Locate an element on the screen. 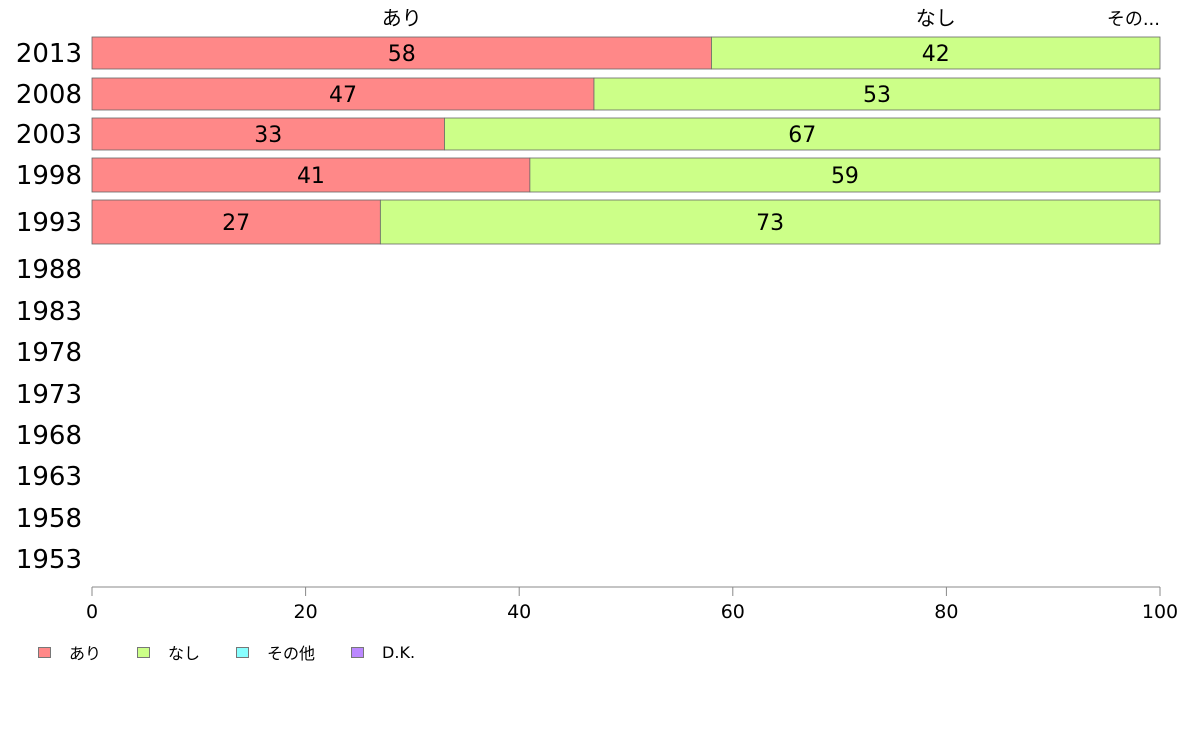  bar-value-label: 58 is located at coordinates (402, 54).